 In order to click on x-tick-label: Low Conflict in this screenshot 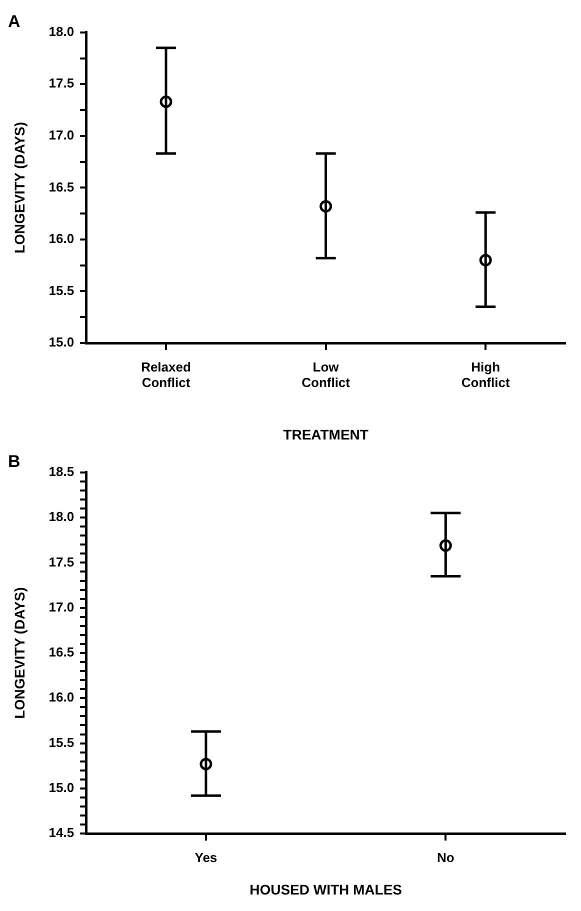, I will do `click(326, 374)`.